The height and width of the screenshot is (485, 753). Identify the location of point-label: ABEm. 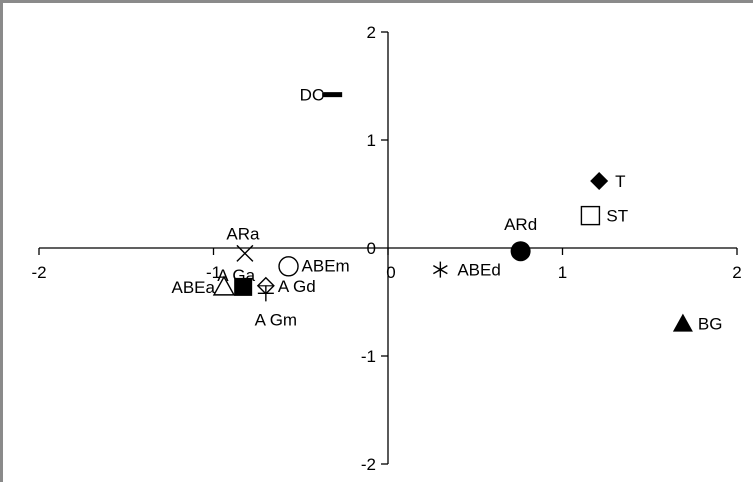
(326, 265).